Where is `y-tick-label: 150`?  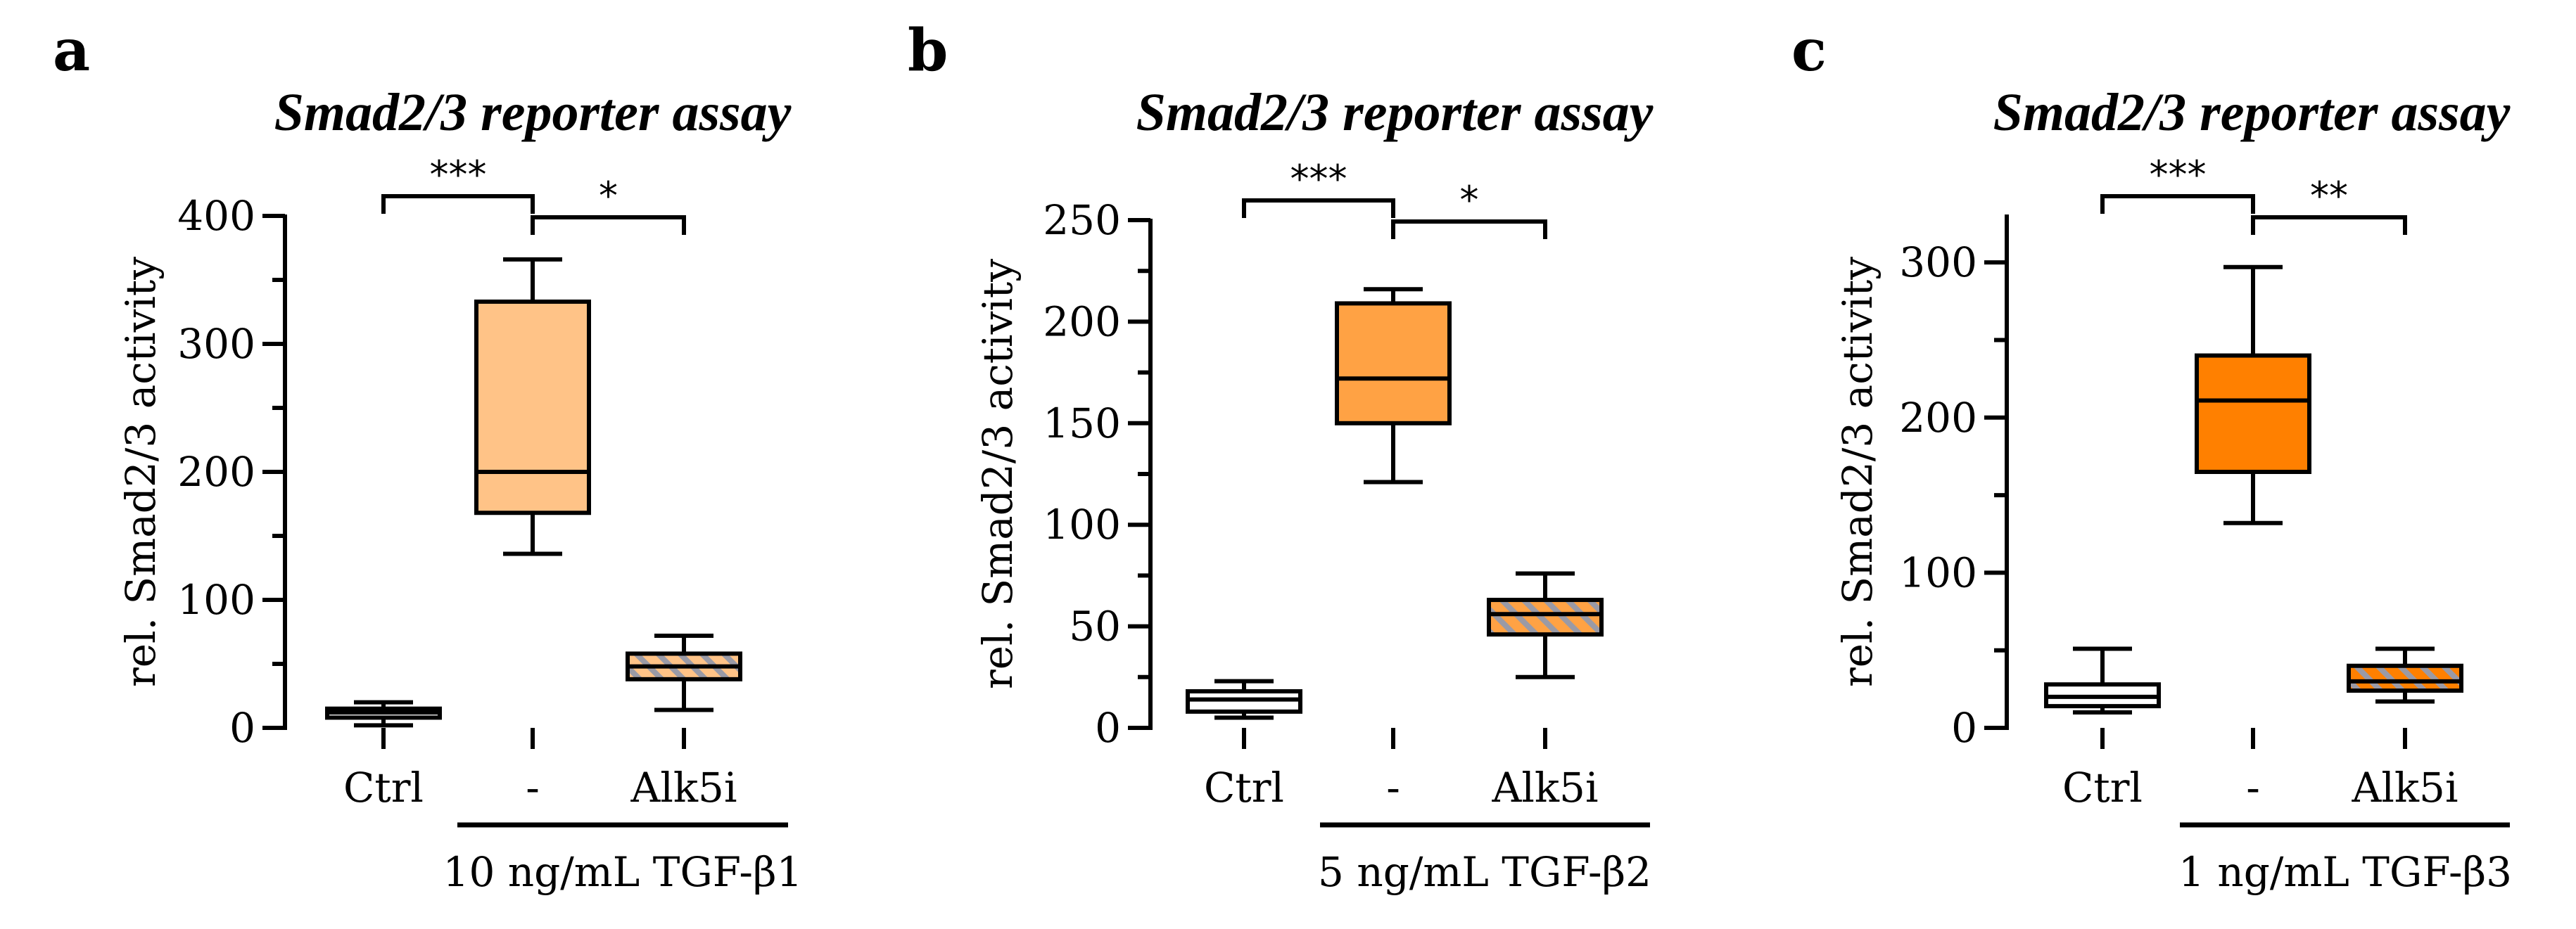
y-tick-label: 150 is located at coordinates (1082, 423).